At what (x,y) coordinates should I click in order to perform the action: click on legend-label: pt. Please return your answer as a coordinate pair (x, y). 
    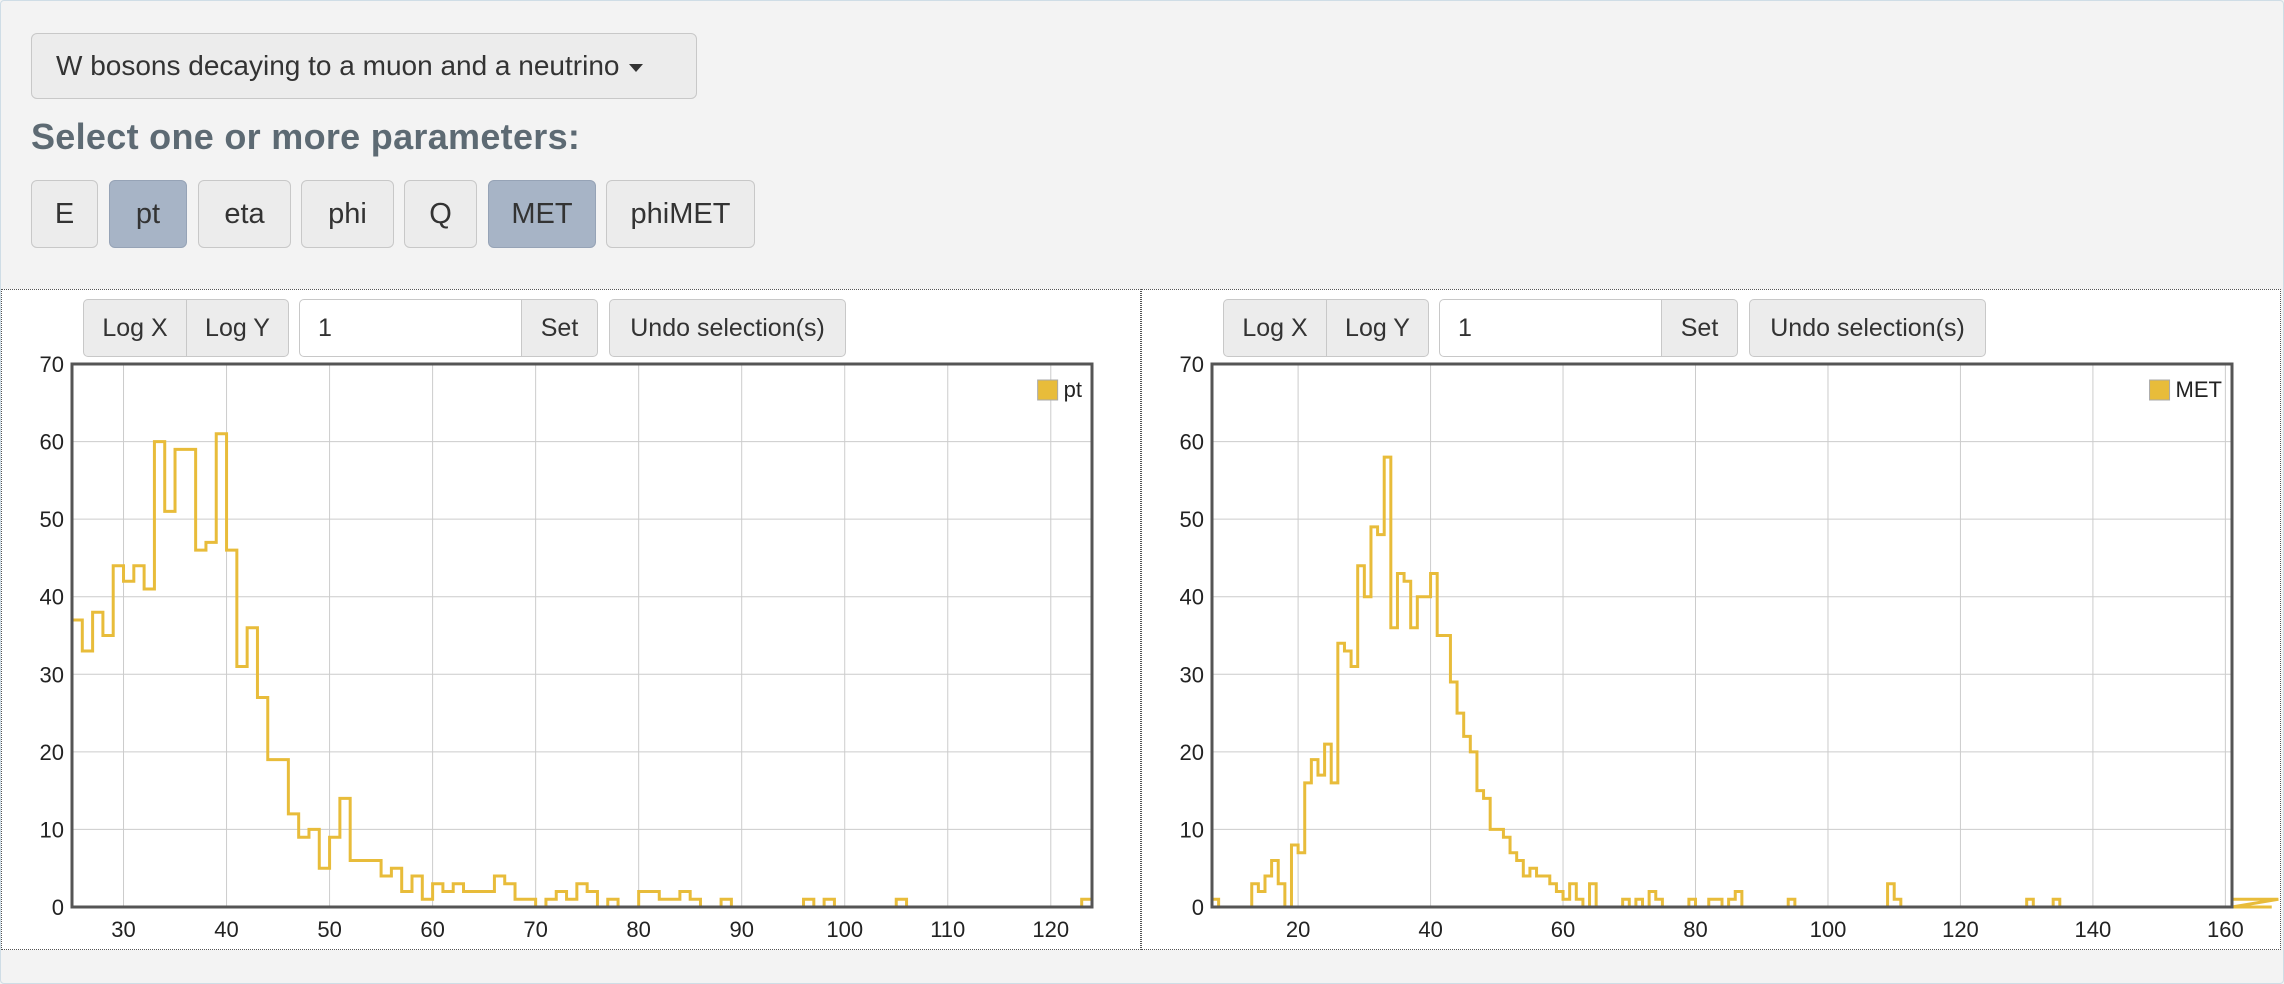
    Looking at the image, I should click on (1073, 389).